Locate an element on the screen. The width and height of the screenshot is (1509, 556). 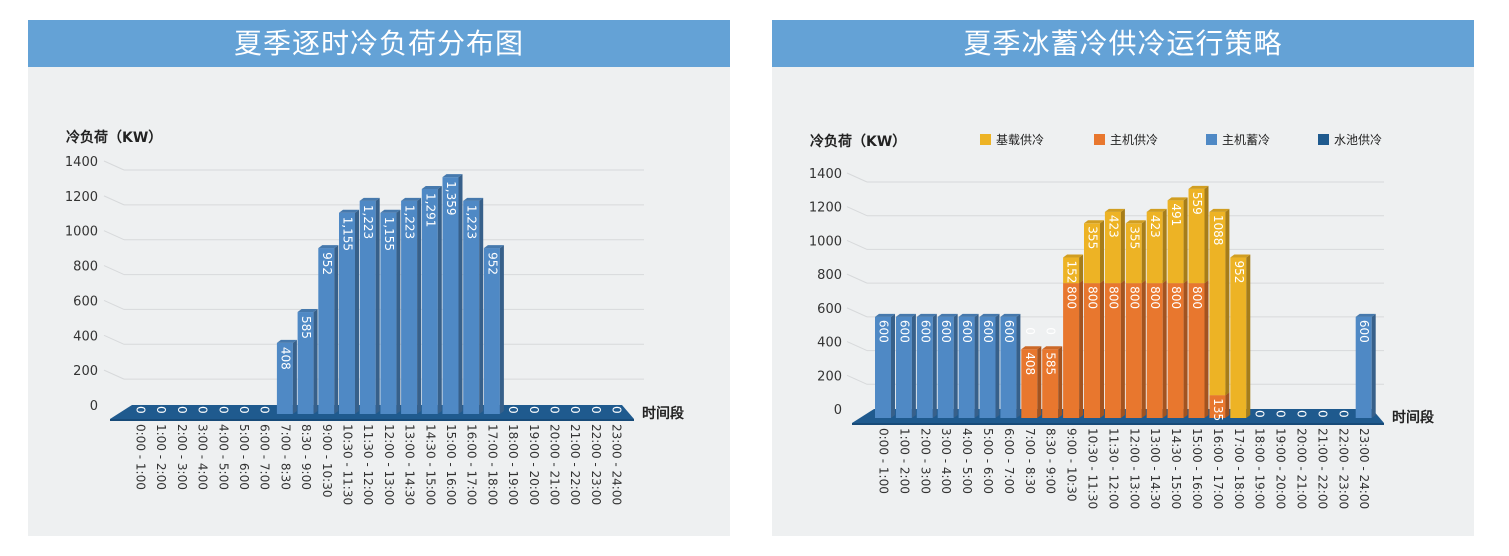
y-tick-label: 1400 is located at coordinates (825, 174).